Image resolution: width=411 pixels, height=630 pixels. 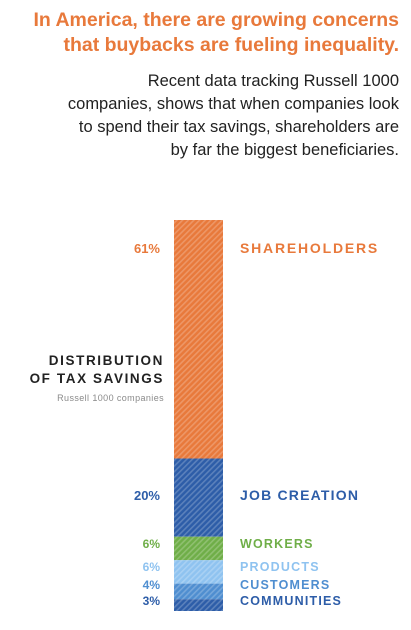 What do you see at coordinates (147, 495) in the screenshot?
I see `value-label-job-creation: 20%` at bounding box center [147, 495].